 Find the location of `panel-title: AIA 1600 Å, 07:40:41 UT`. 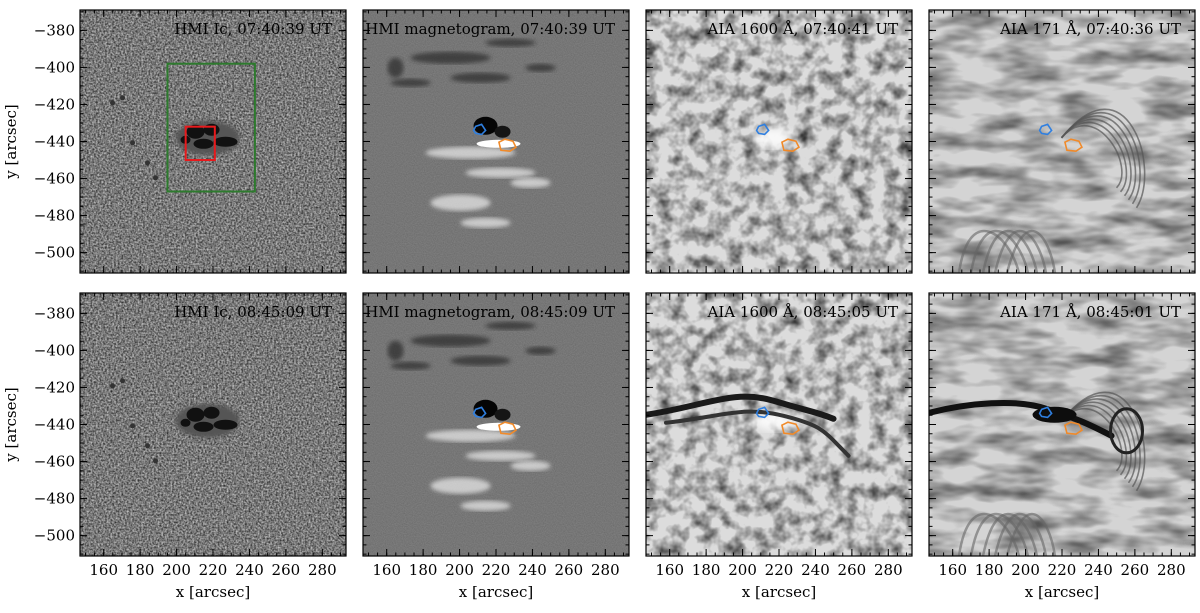

panel-title: AIA 1600 Å, 07:40:41 UT is located at coordinates (802, 29).